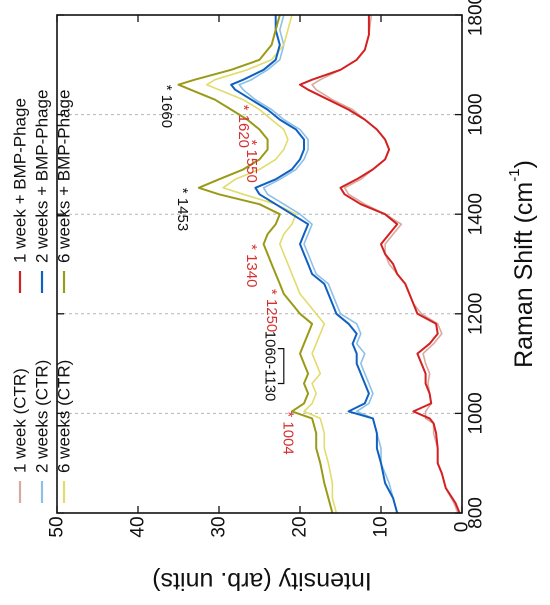 The height and width of the screenshot is (605, 550). Describe the element at coordinates (271, 310) in the screenshot. I see `peak-label: * 1250` at that location.